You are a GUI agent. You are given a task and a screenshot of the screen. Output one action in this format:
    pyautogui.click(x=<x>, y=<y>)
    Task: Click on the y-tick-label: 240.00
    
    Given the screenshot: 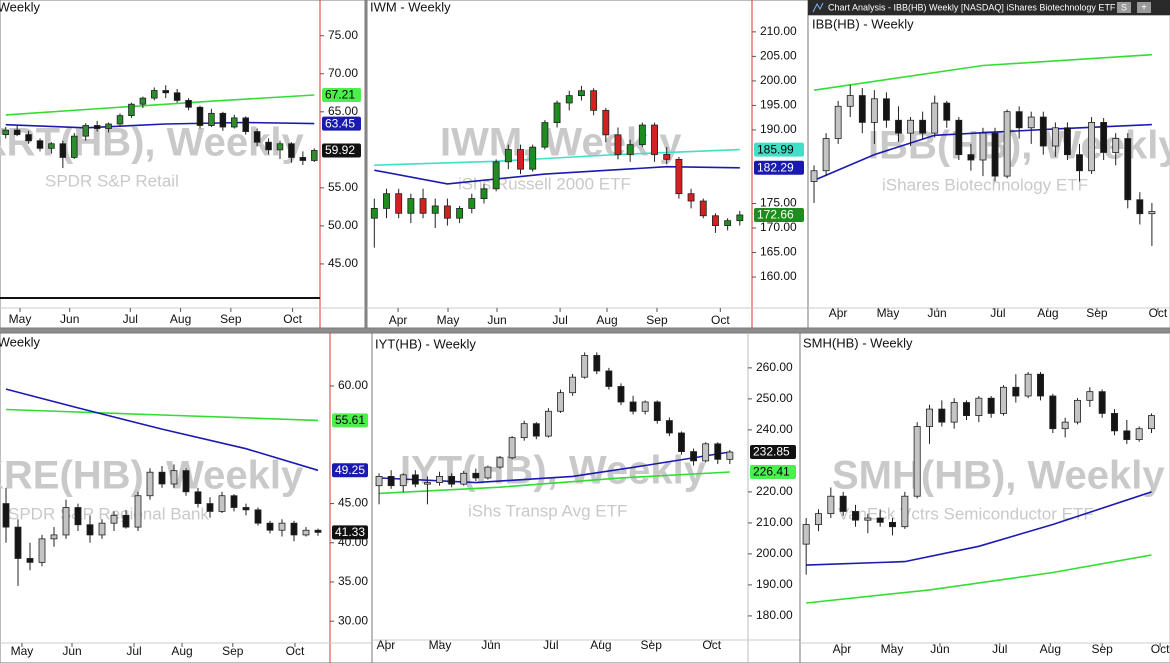 What is the action you would take?
    pyautogui.click(x=774, y=429)
    